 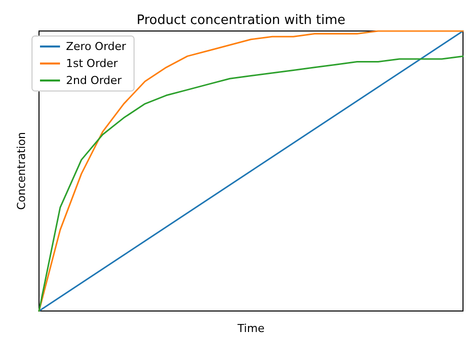 I want to click on y-axis-title: Concentration, so click(x=21, y=171).